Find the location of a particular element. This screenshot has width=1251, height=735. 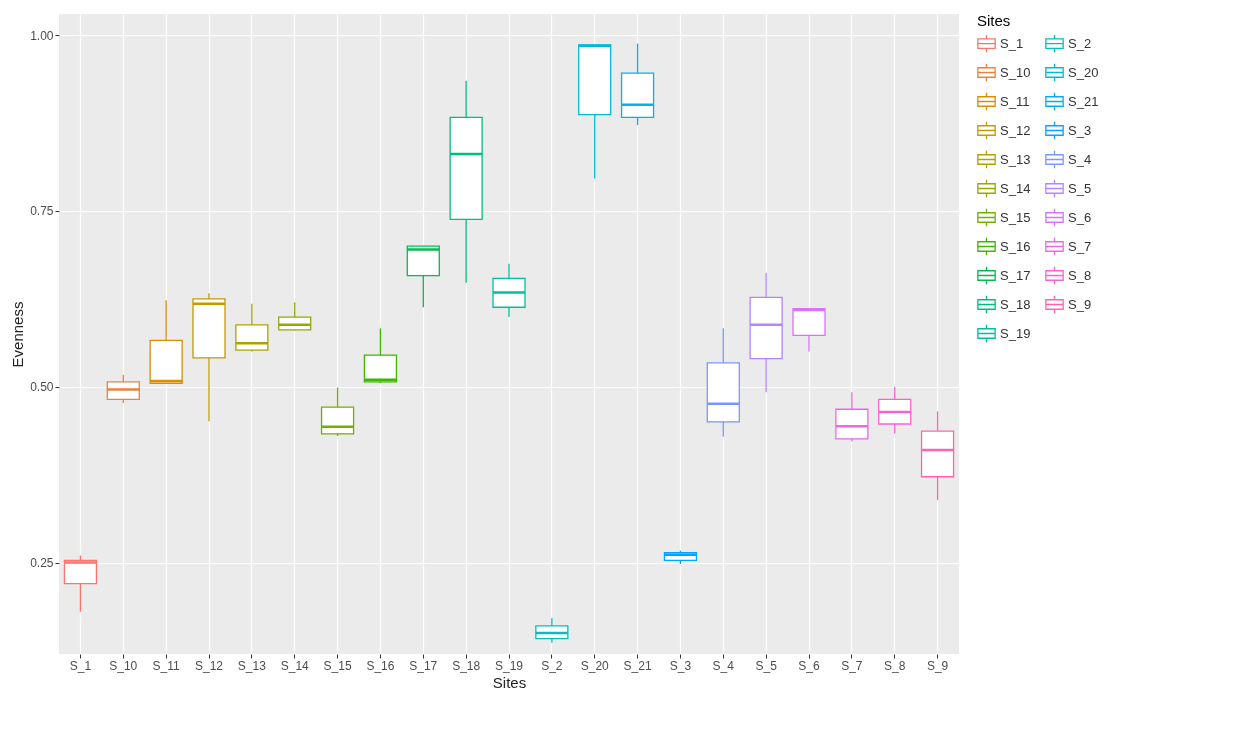

legend-label: S_8 is located at coordinates (1080, 275).